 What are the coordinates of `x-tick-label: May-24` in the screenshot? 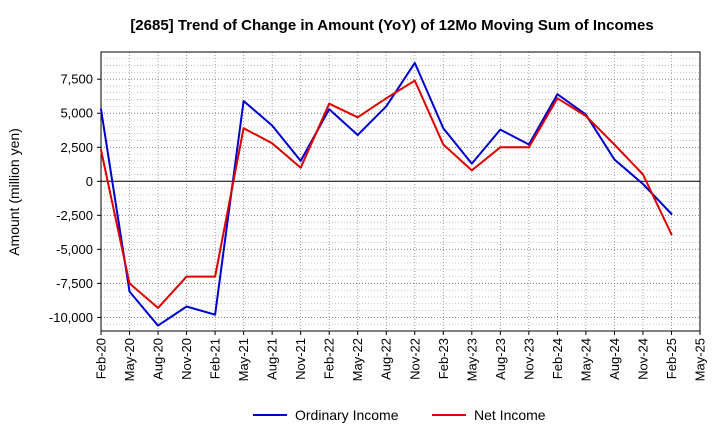 It's located at (585, 359).